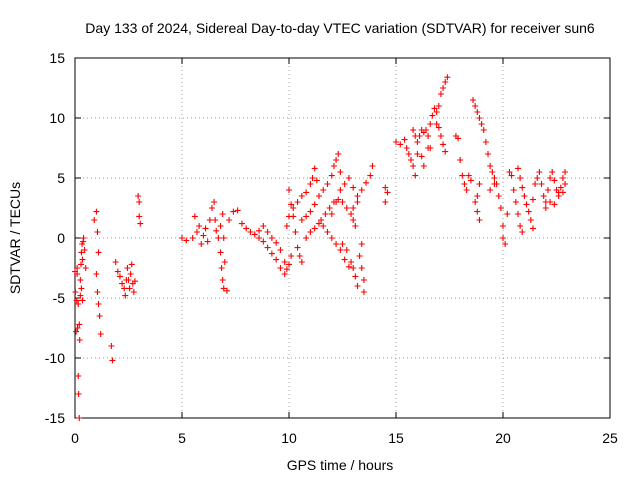 This screenshot has width=640, height=480. What do you see at coordinates (75, 438) in the screenshot?
I see `x-tick-label: 0` at bounding box center [75, 438].